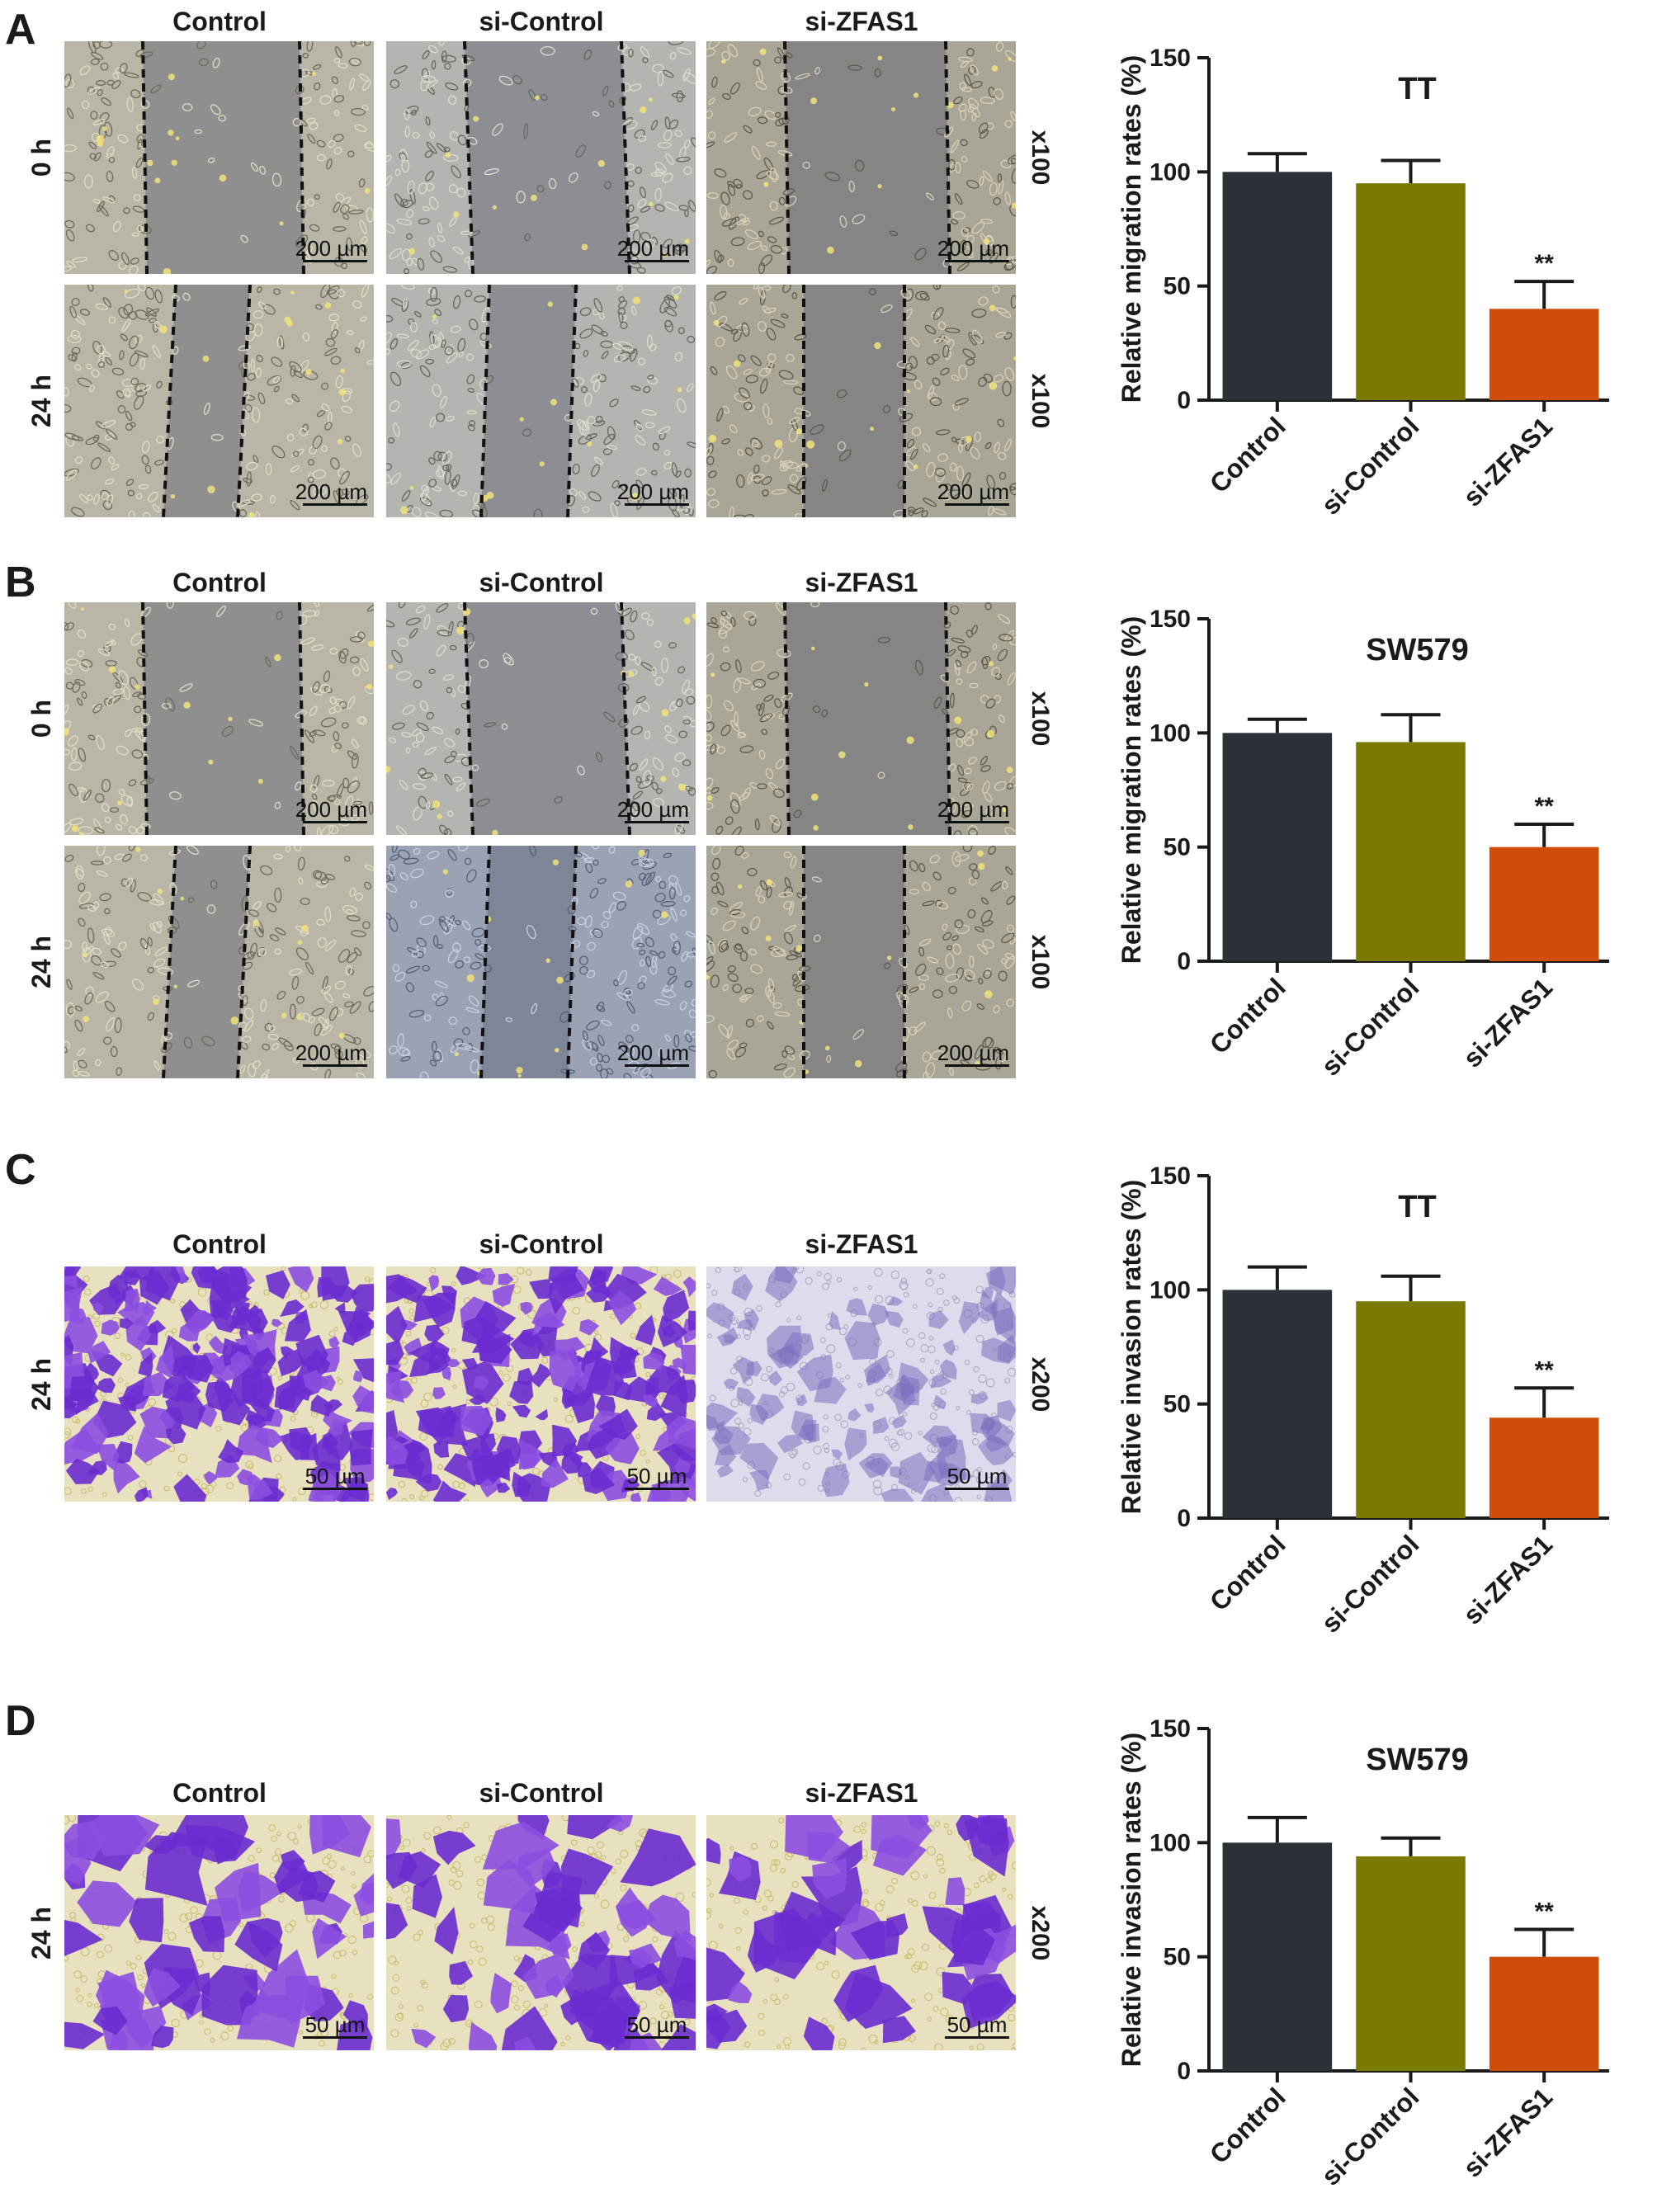 This screenshot has height=2212, width=1676. I want to click on x-tick-label: Control, so click(1247, 1016).